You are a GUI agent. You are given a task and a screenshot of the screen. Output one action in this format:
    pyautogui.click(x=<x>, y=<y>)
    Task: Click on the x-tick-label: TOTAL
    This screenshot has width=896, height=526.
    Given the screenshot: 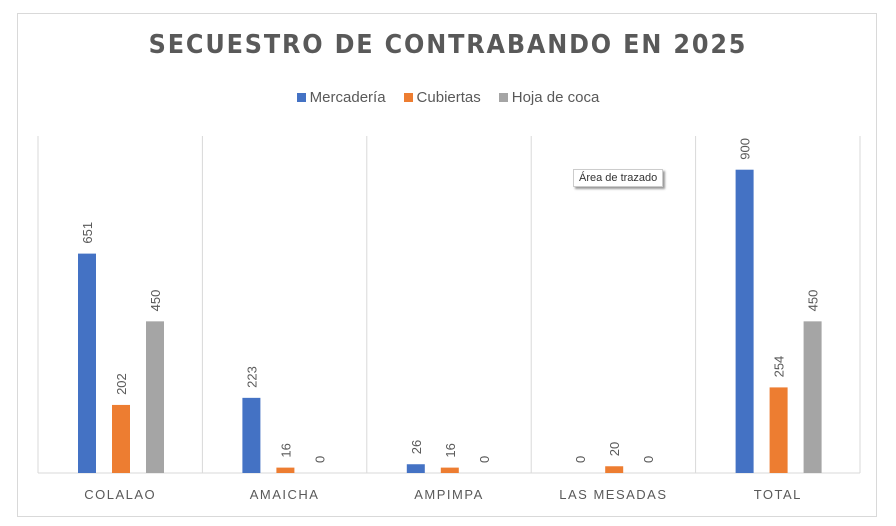 What is the action you would take?
    pyautogui.click(x=778, y=494)
    